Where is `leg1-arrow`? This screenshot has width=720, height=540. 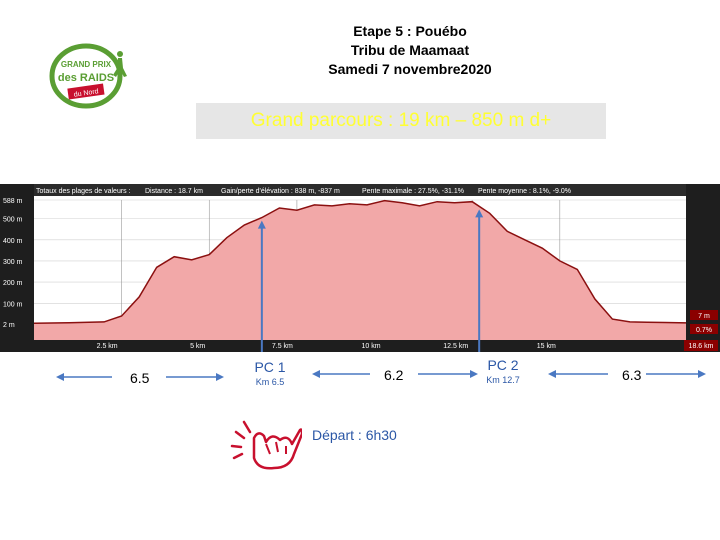
leg1-arrow is located at coordinates (140, 377).